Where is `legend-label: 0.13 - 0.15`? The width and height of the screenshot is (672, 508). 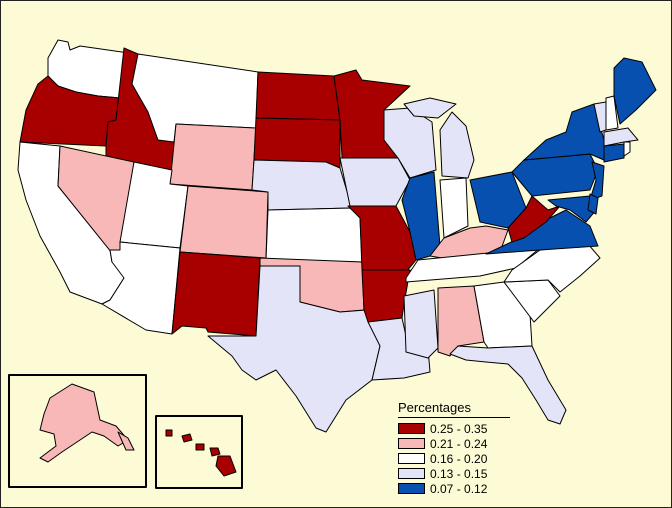 legend-label: 0.13 - 0.15 is located at coordinates (459, 473).